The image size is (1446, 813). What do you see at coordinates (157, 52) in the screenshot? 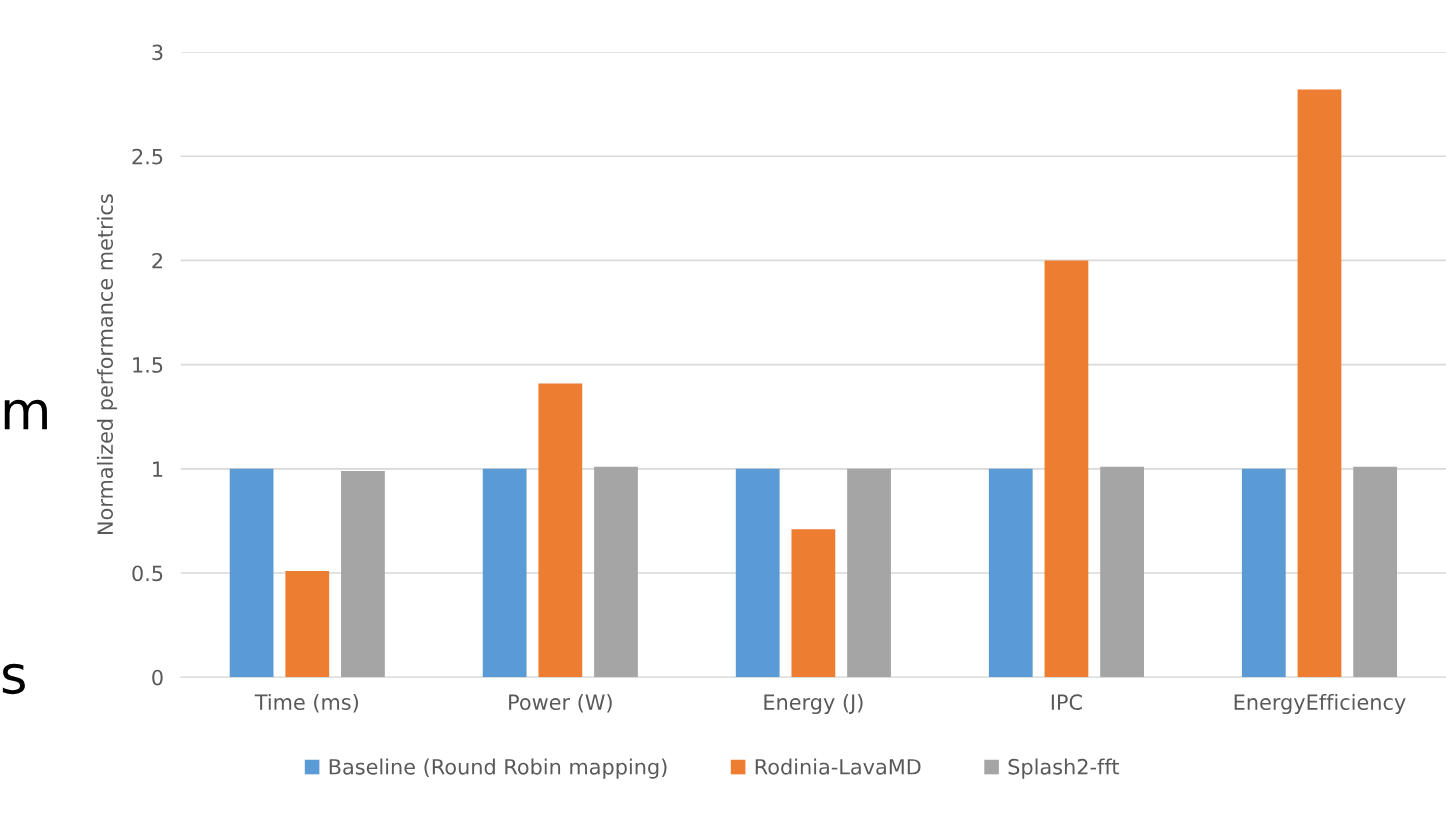
I see `y-tick-label: 3` at bounding box center [157, 52].